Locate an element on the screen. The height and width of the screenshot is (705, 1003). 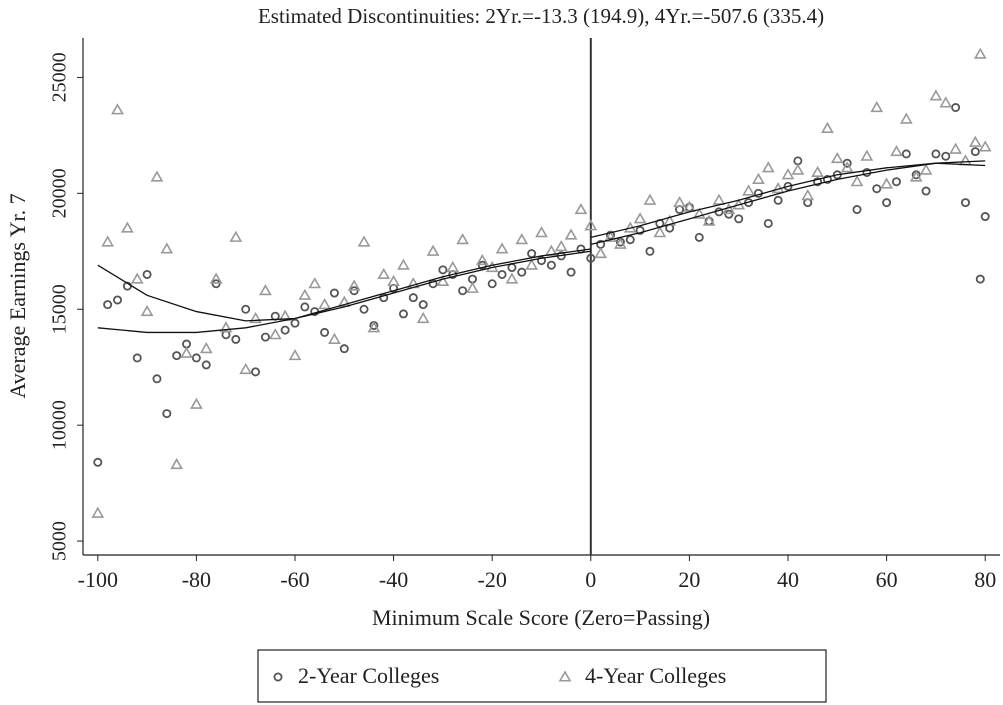
legend-label: 4-Year Colleges is located at coordinates (655, 675).